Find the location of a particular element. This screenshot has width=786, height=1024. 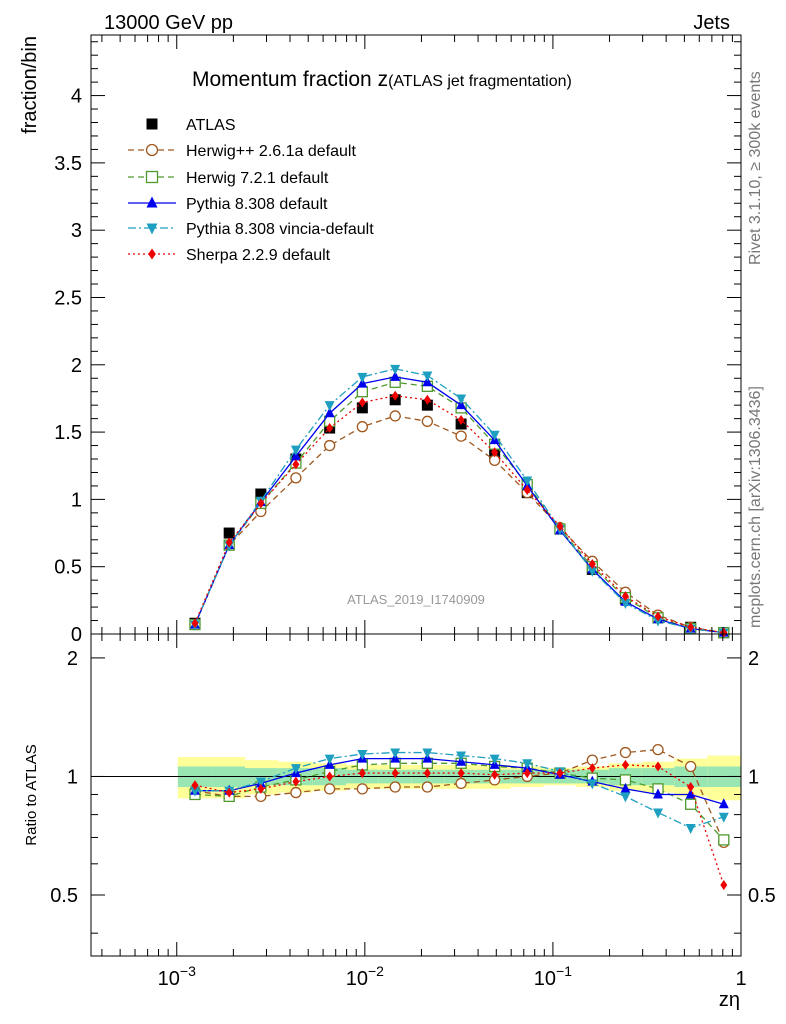

y-tick-label: 0.5 is located at coordinates (68, 568).